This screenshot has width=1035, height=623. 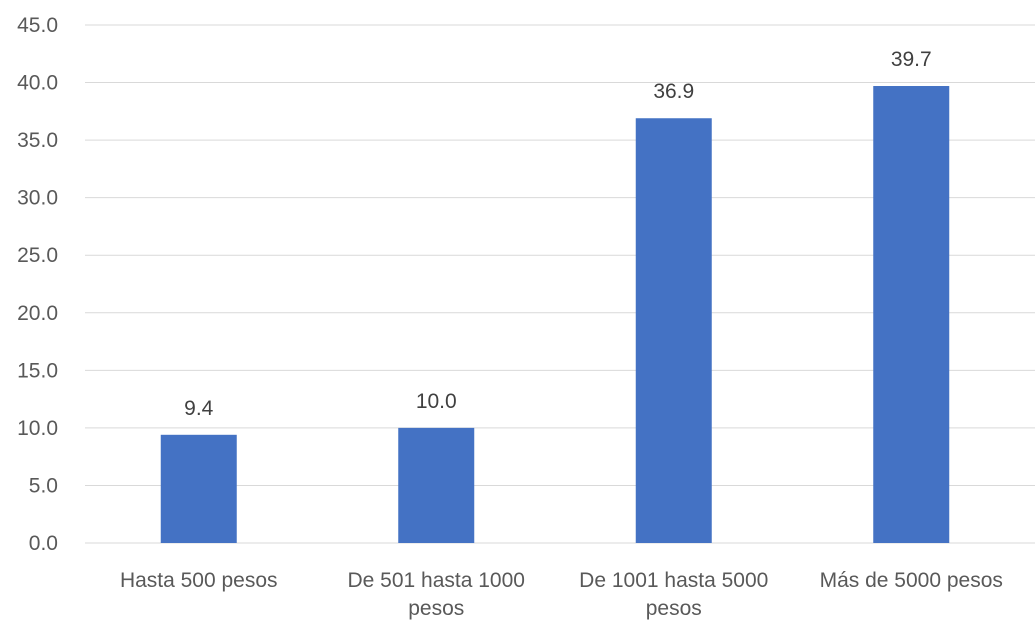 I want to click on x-category-label: De 1001 hasta 5000 pesos, so click(x=673, y=594).